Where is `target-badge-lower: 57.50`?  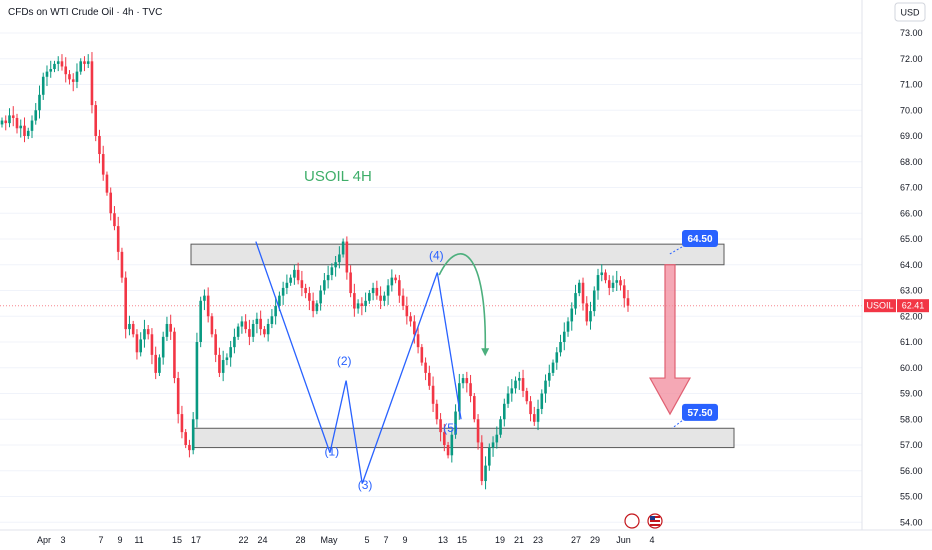
target-badge-lower: 57.50 is located at coordinates (694, 416).